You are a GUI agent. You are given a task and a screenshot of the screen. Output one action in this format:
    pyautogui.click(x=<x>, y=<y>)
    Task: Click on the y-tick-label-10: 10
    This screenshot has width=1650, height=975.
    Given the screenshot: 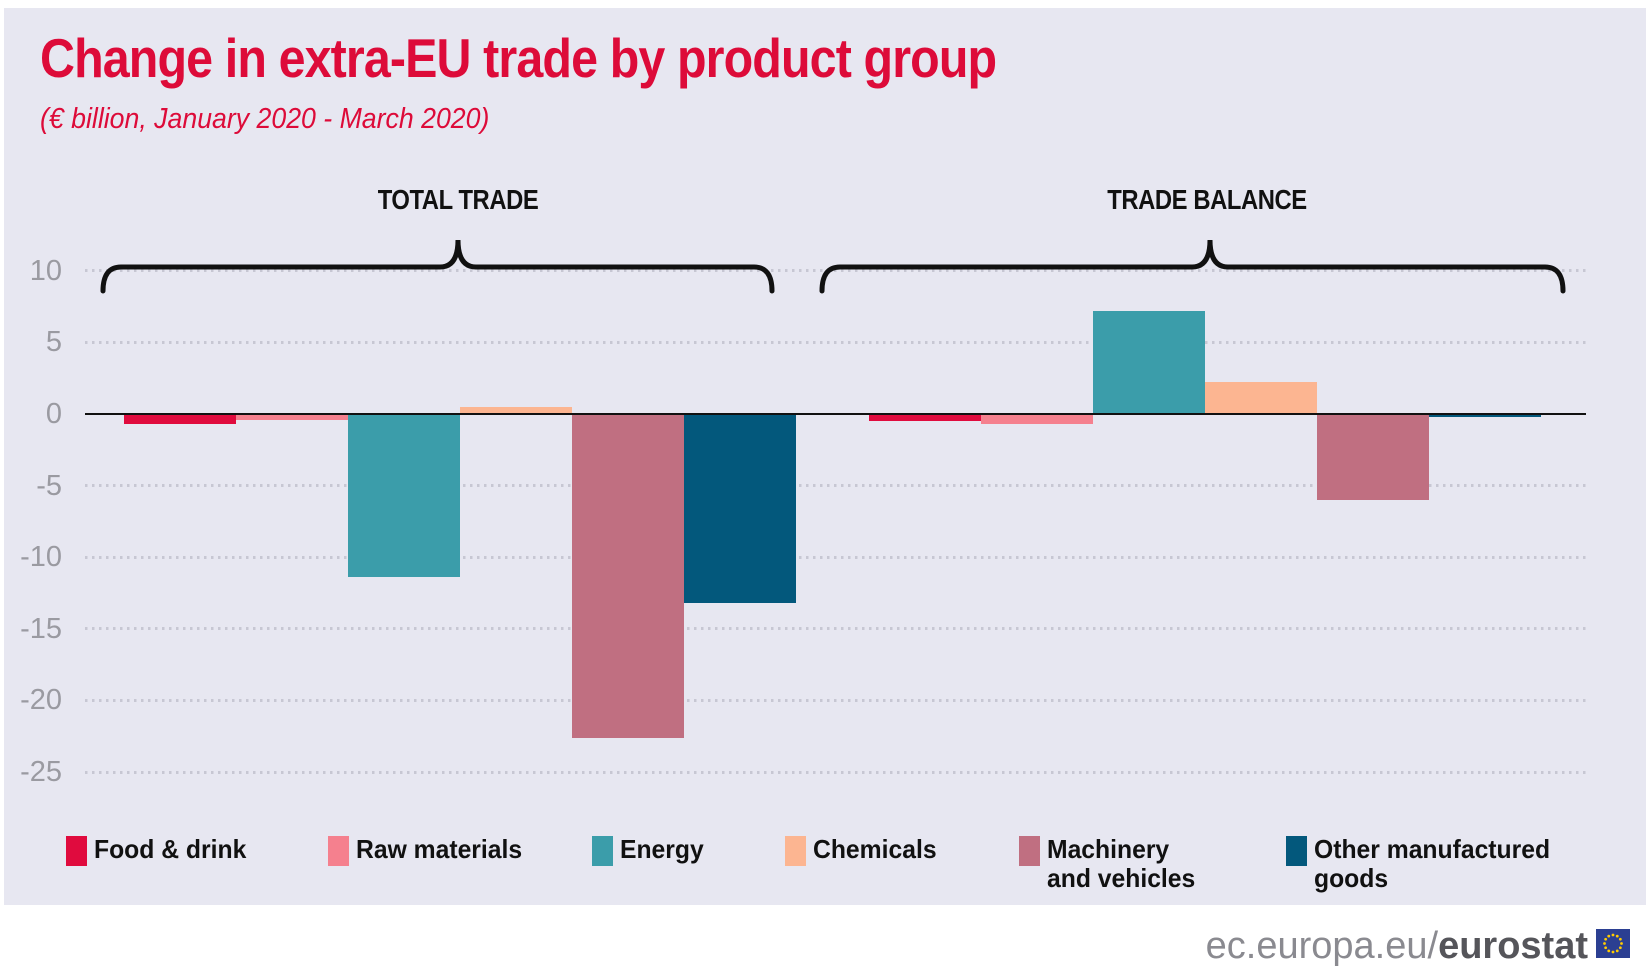 What is the action you would take?
    pyautogui.click(x=45, y=270)
    